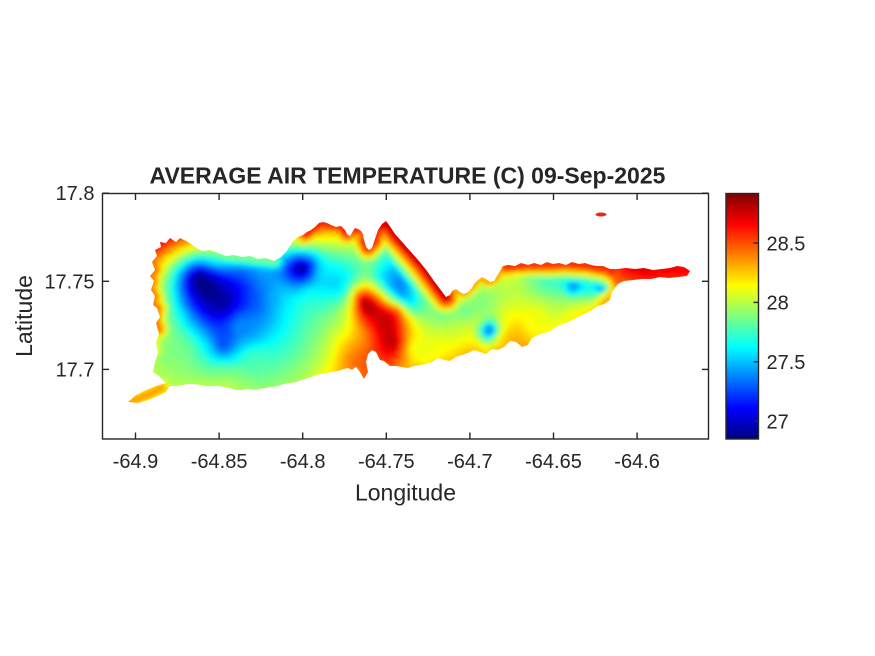 Image resolution: width=875 pixels, height=656 pixels. Describe the element at coordinates (75, 194) in the screenshot. I see `svg-text: 17.8` at that location.